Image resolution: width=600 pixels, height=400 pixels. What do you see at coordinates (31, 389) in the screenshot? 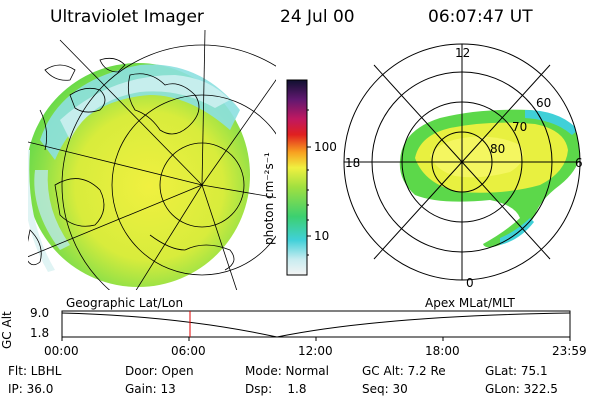
I see `info-ip: IP: 36.0` at bounding box center [31, 389].